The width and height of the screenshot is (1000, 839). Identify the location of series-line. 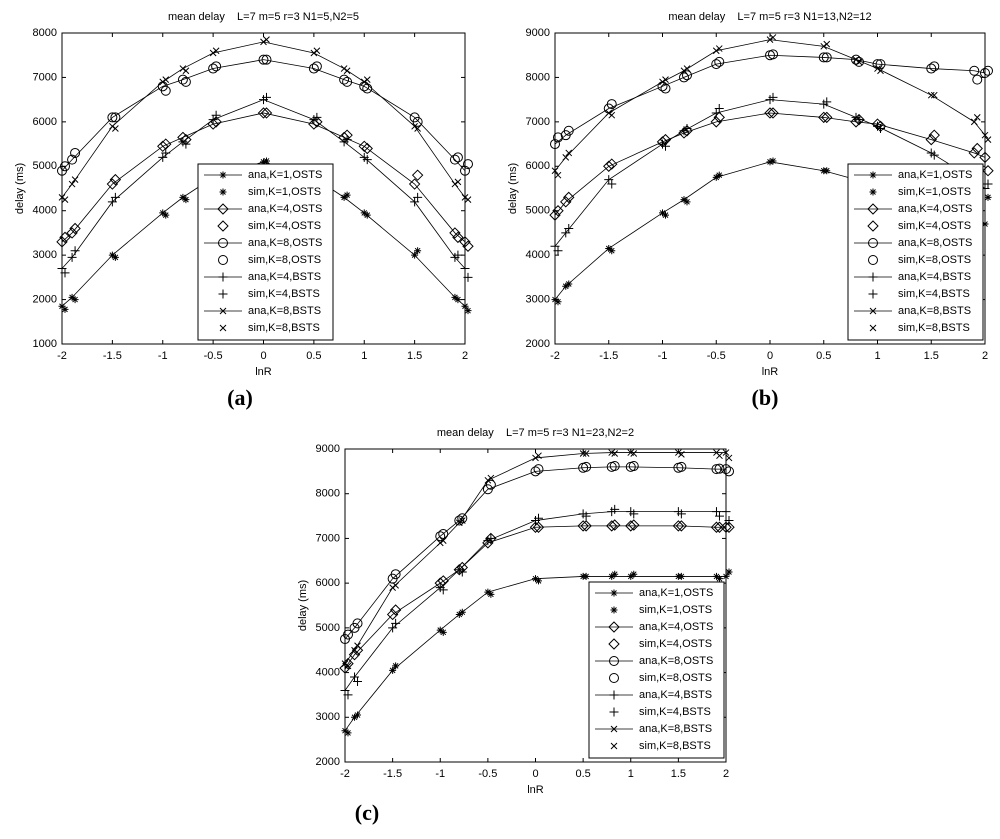
(263, 177).